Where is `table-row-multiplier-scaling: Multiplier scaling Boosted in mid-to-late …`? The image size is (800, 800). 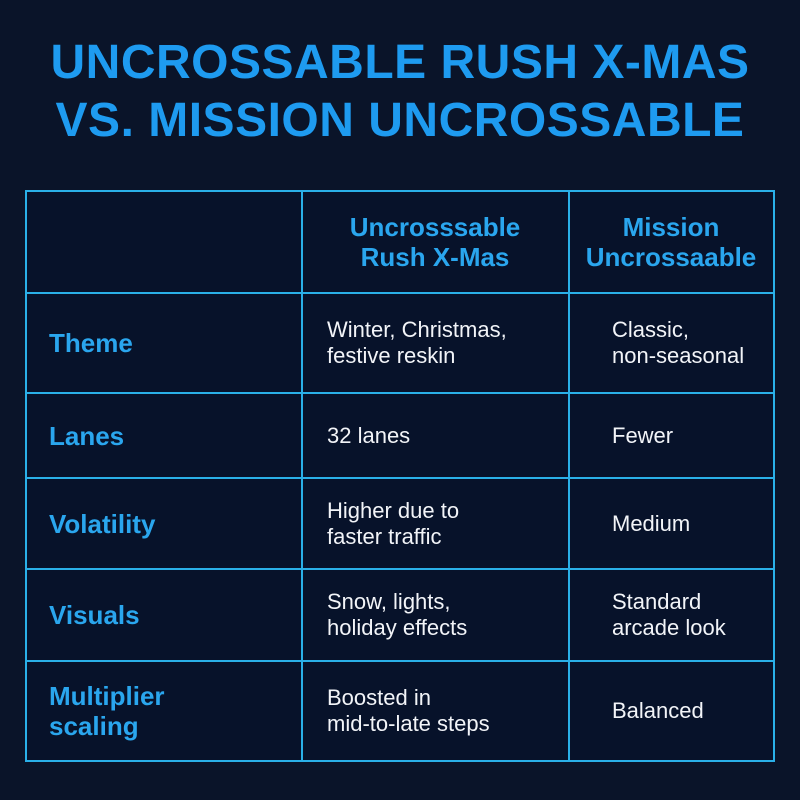 table-row-multiplier-scaling: Multiplier scaling Boosted in mid-to-late … is located at coordinates (400, 711).